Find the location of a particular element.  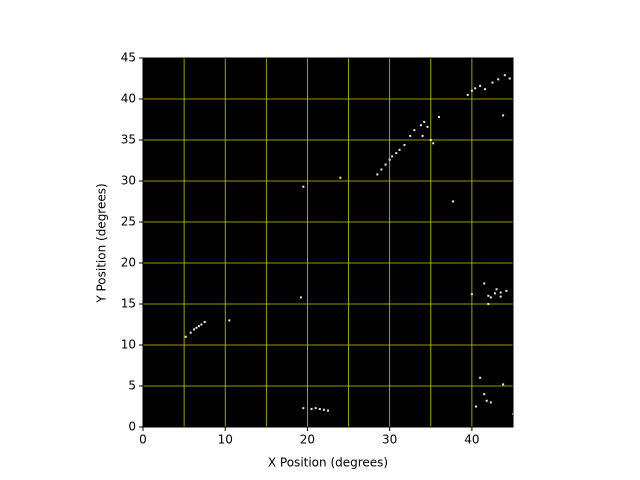

x-tick-label: 0 is located at coordinates (143, 440).